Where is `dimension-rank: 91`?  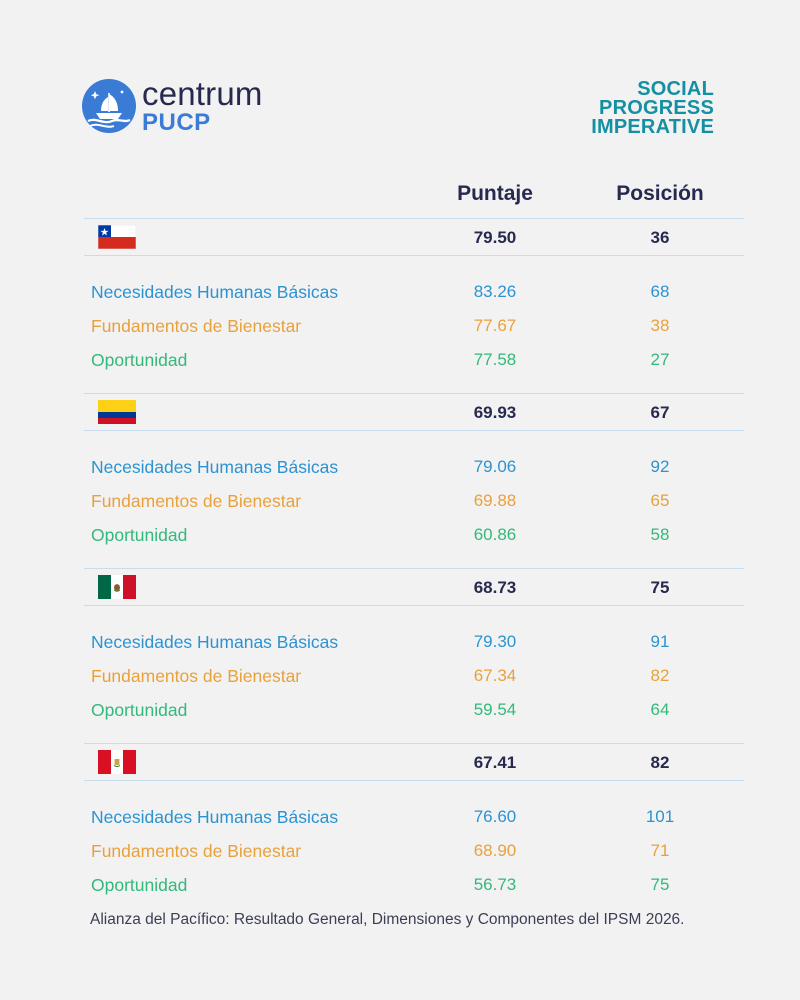
dimension-rank: 91 is located at coordinates (660, 641).